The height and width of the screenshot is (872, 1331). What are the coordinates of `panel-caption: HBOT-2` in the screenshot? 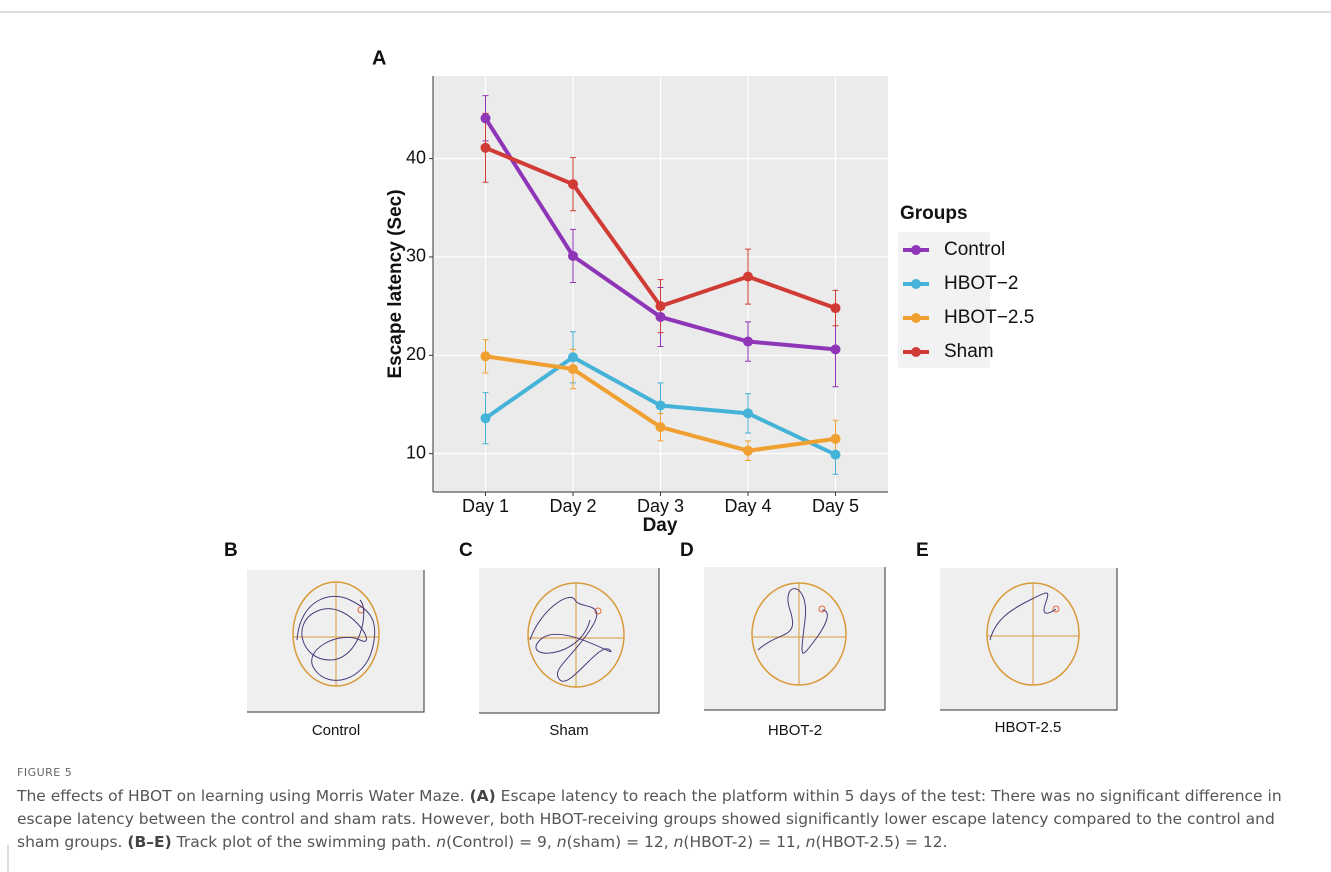 It's located at (795, 730).